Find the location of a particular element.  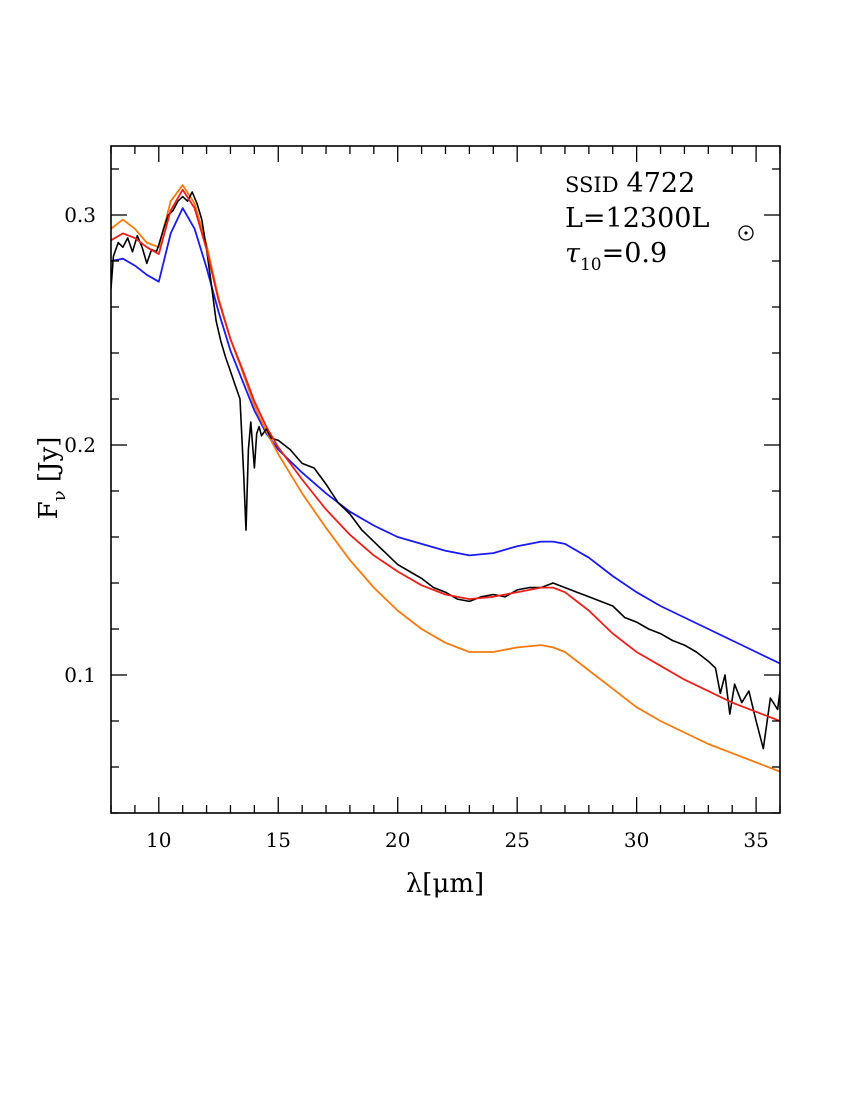

x-tick-label: 15 is located at coordinates (278, 840).